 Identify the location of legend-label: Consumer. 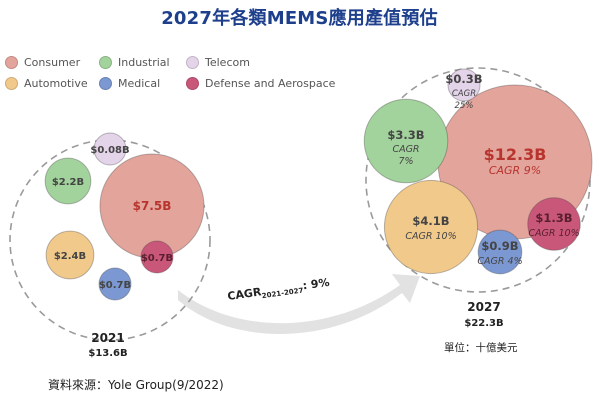
(52, 62).